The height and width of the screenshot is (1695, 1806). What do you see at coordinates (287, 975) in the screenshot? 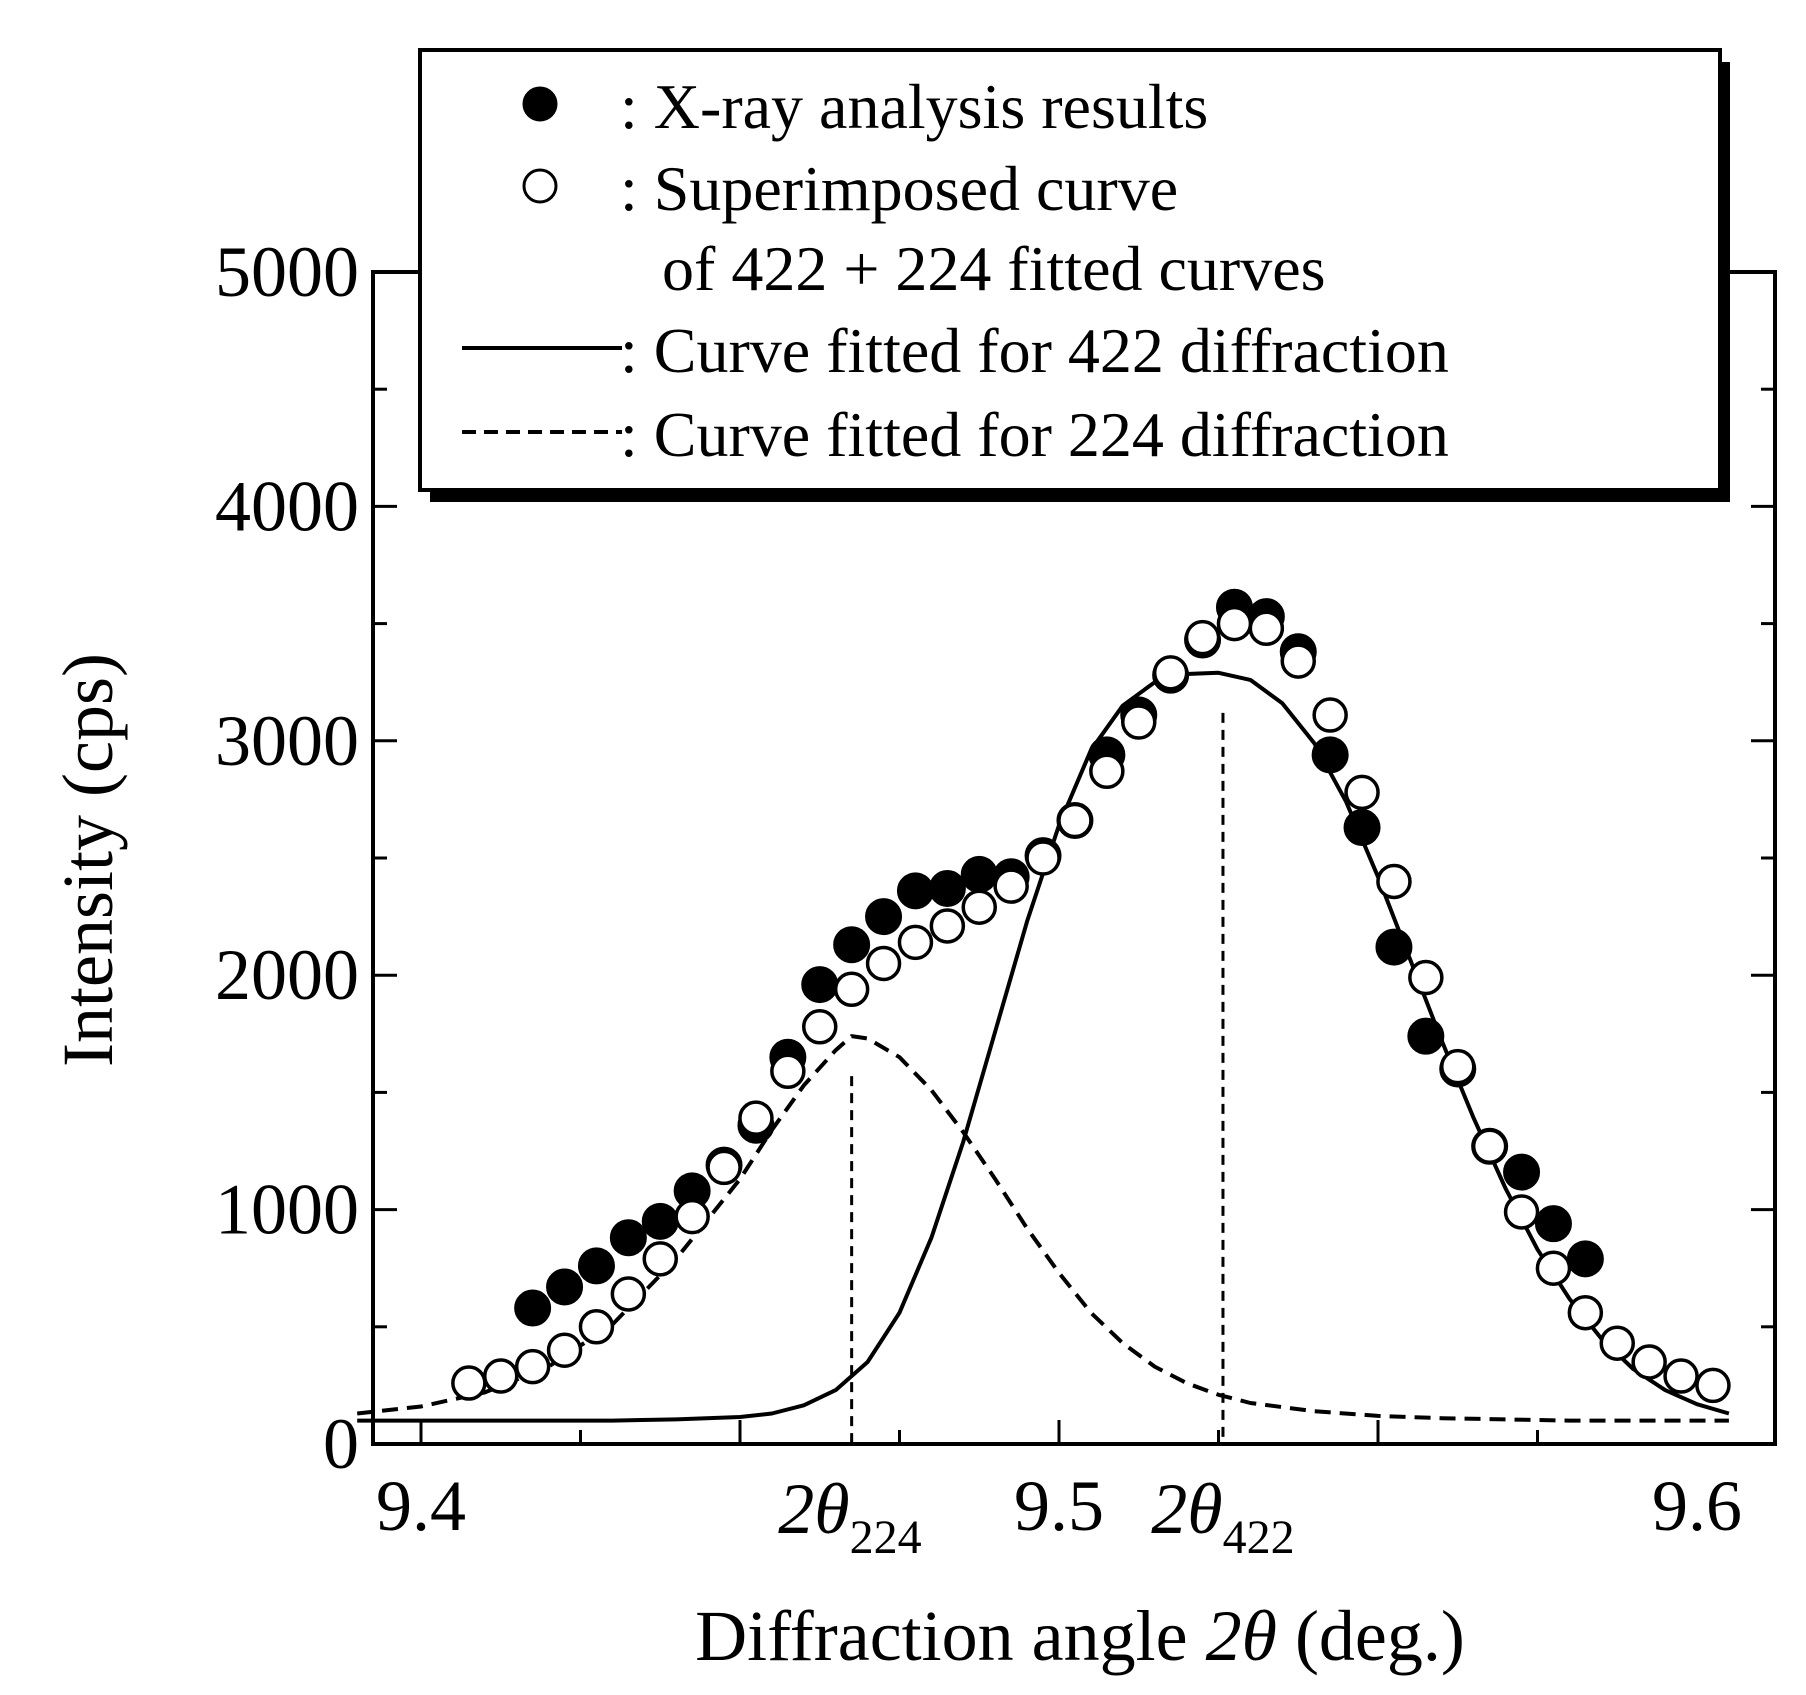
I see `y-tick-label: 2000` at bounding box center [287, 975].